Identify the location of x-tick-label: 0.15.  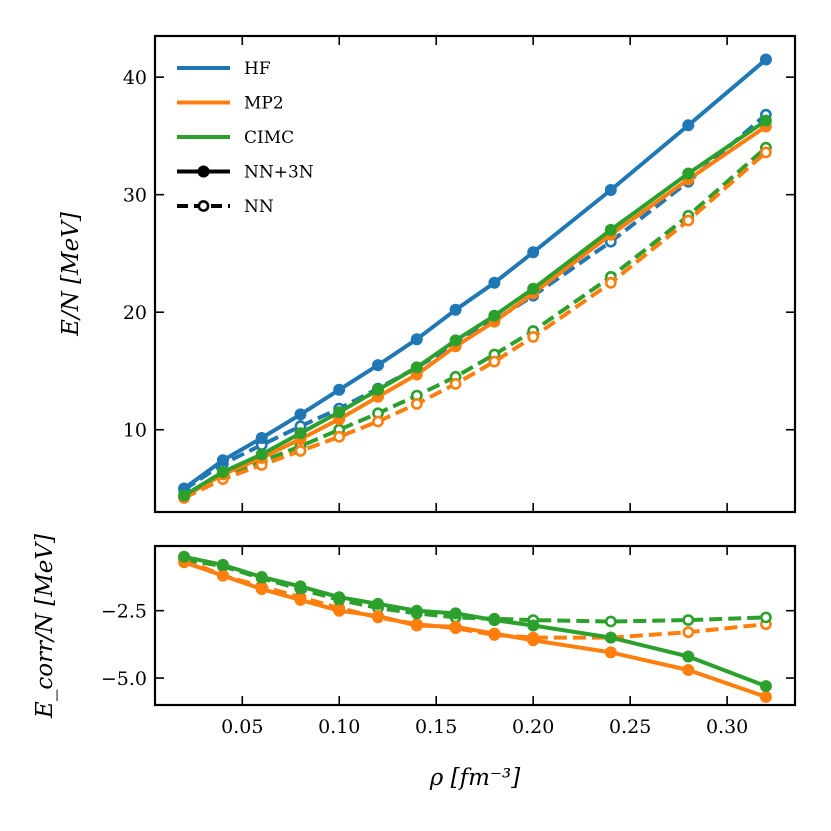
(436, 727).